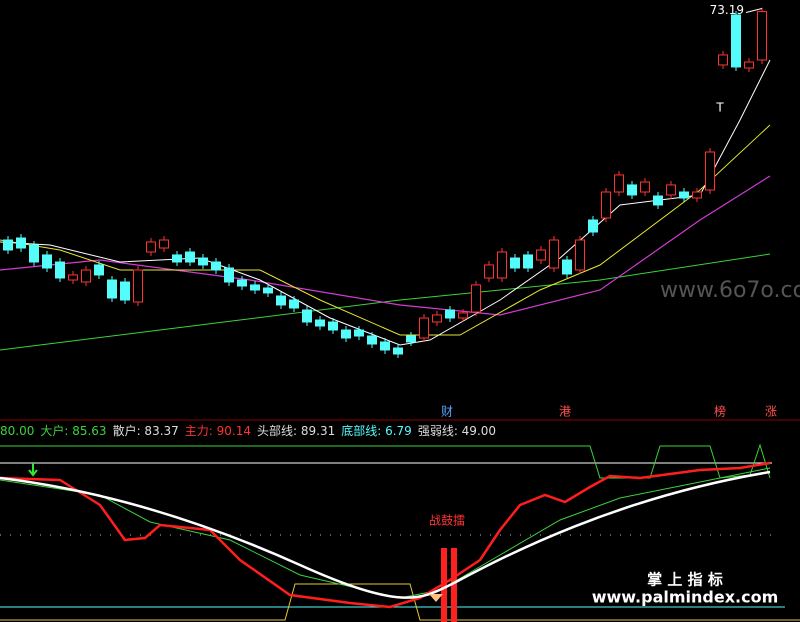 This screenshot has width=800, height=622. I want to click on event-marker: 财, so click(447, 412).